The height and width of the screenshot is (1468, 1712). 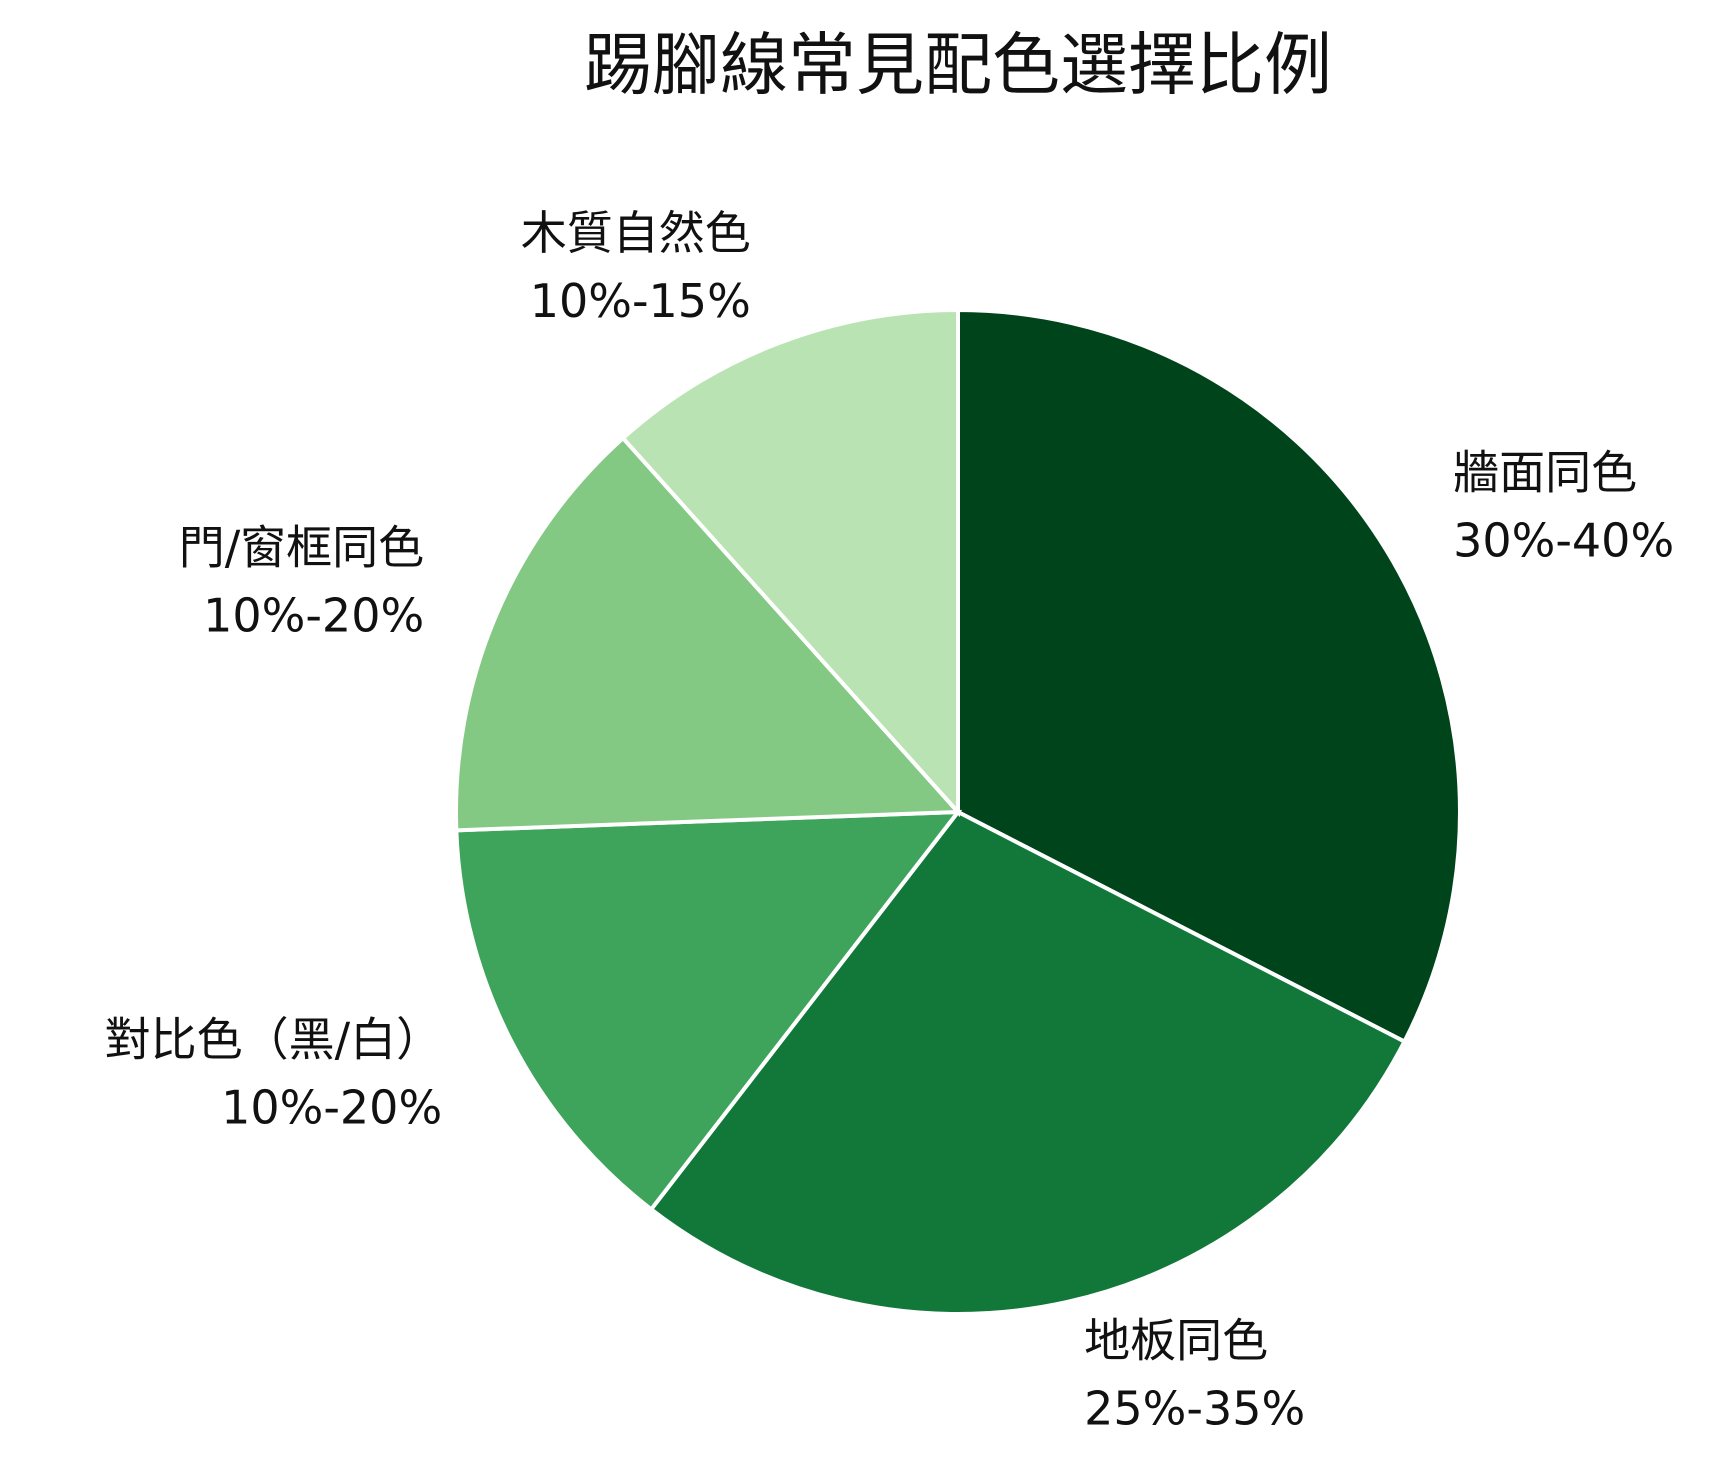 I want to click on value-label: 30%-40%, so click(x=1563, y=540).